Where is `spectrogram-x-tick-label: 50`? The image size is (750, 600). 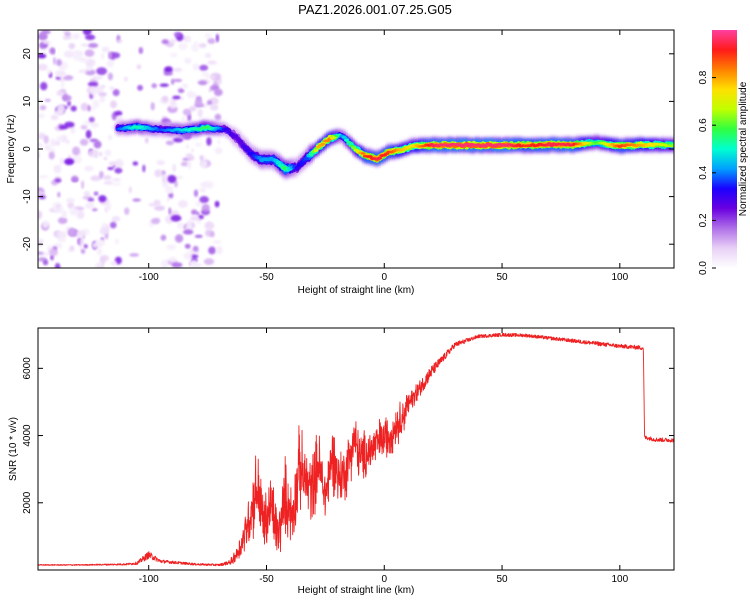
spectrogram-x-tick-label: 50 is located at coordinates (502, 277).